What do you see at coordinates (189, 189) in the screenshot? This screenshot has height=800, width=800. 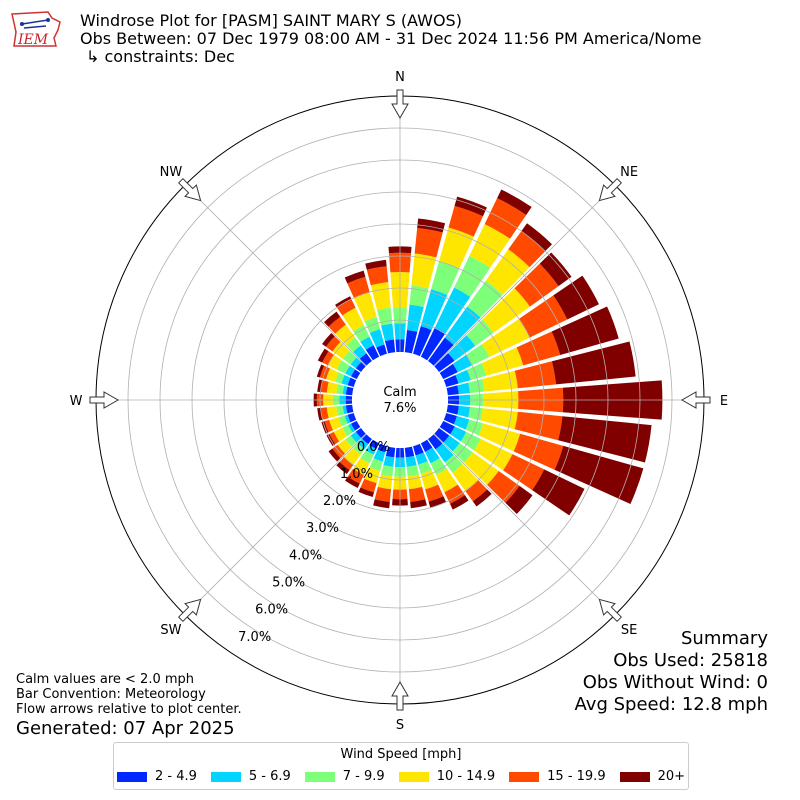 I see `arrow-nw-icon` at bounding box center [189, 189].